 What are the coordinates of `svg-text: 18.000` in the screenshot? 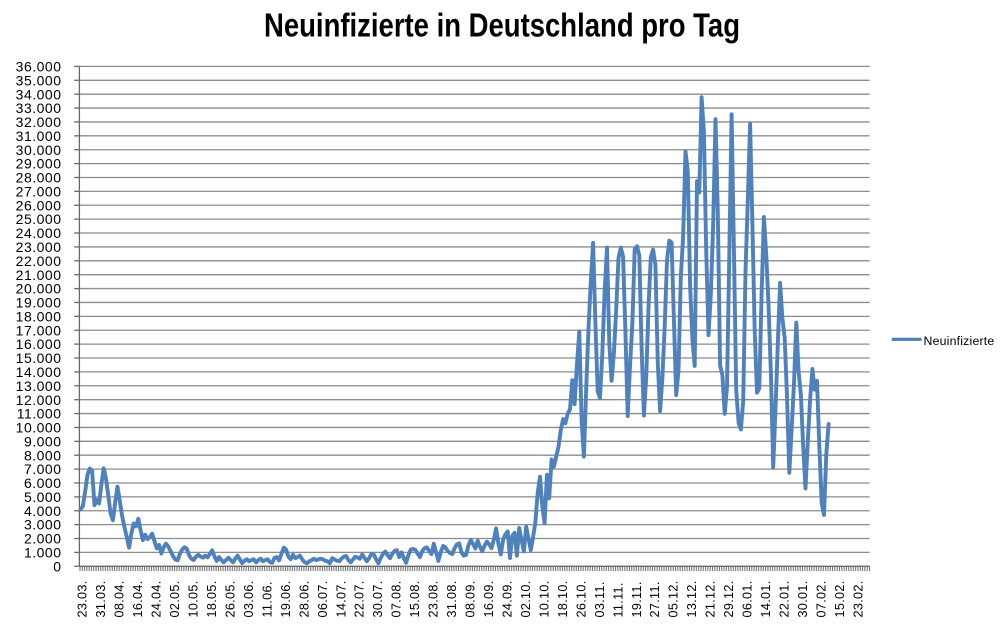 It's located at (39, 317).